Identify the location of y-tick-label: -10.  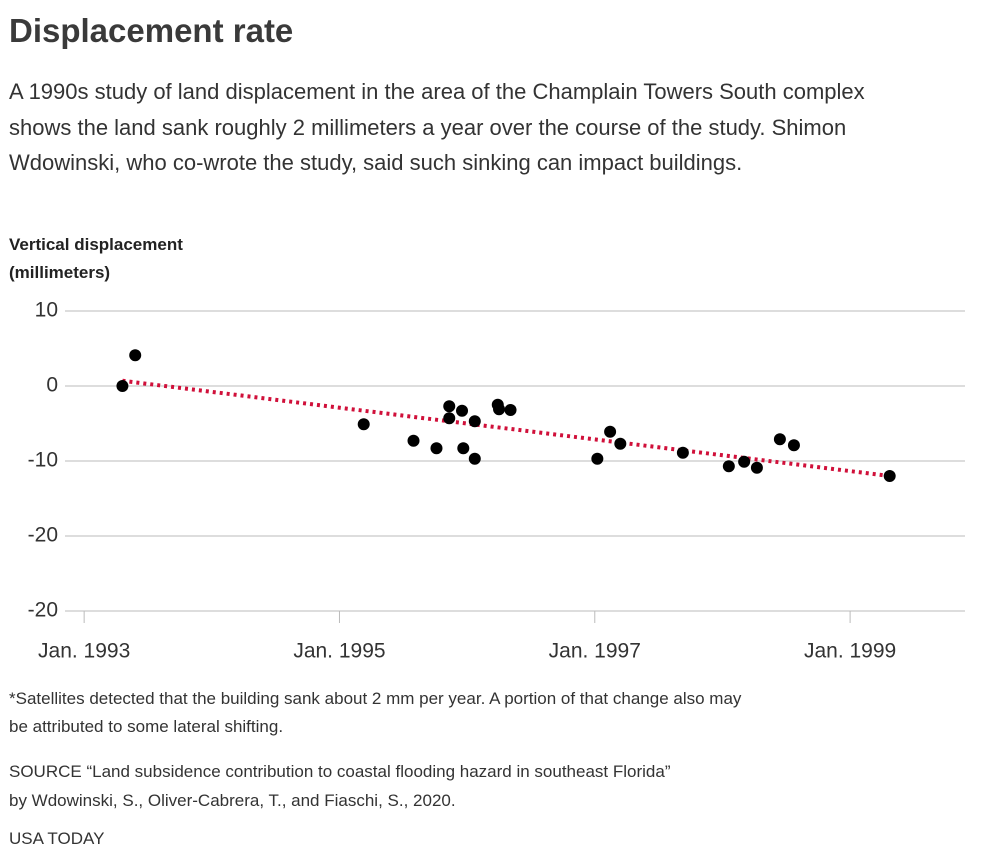
(43, 460).